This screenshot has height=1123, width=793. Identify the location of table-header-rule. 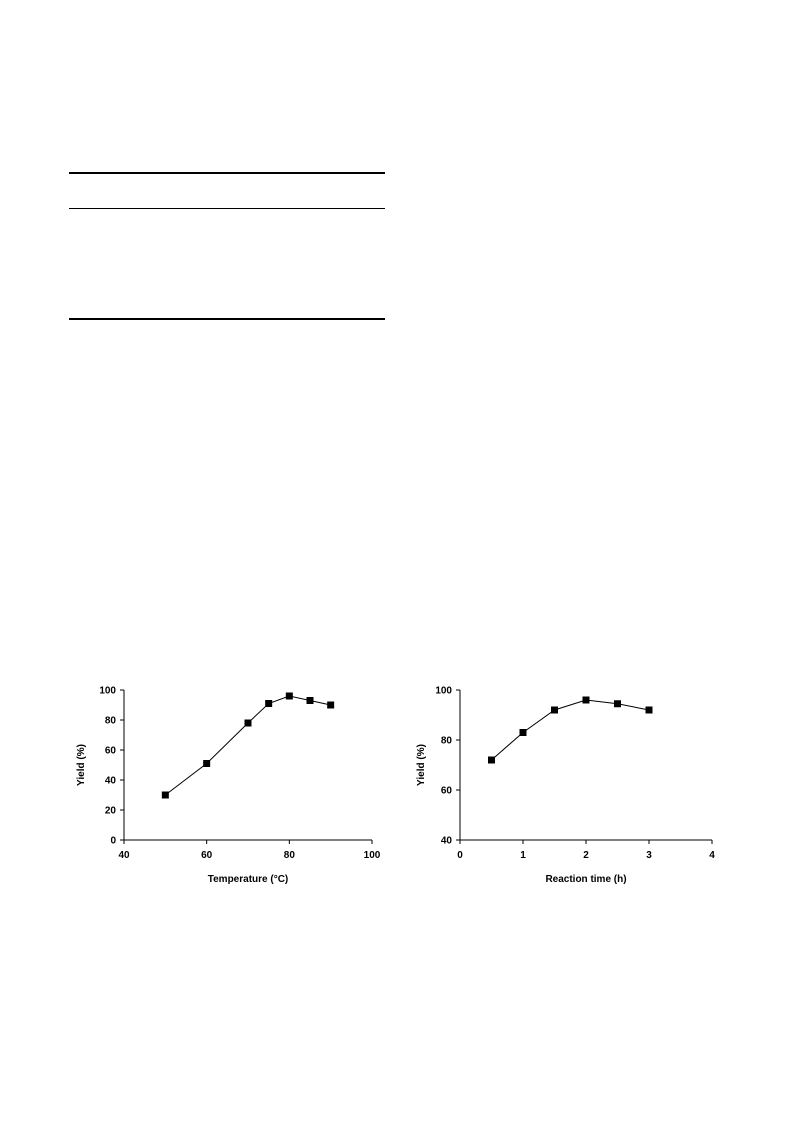
(227, 208).